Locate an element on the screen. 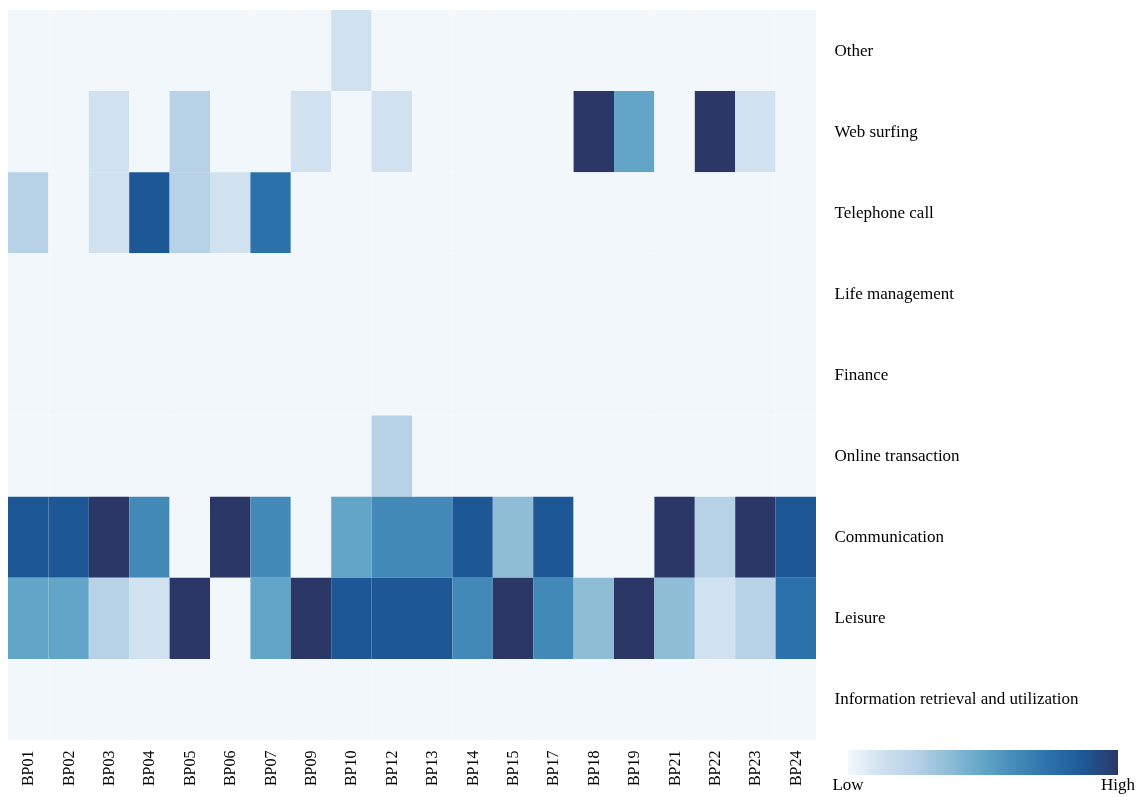 The image size is (1143, 797). x-tick-label: BP22 is located at coordinates (714, 768).